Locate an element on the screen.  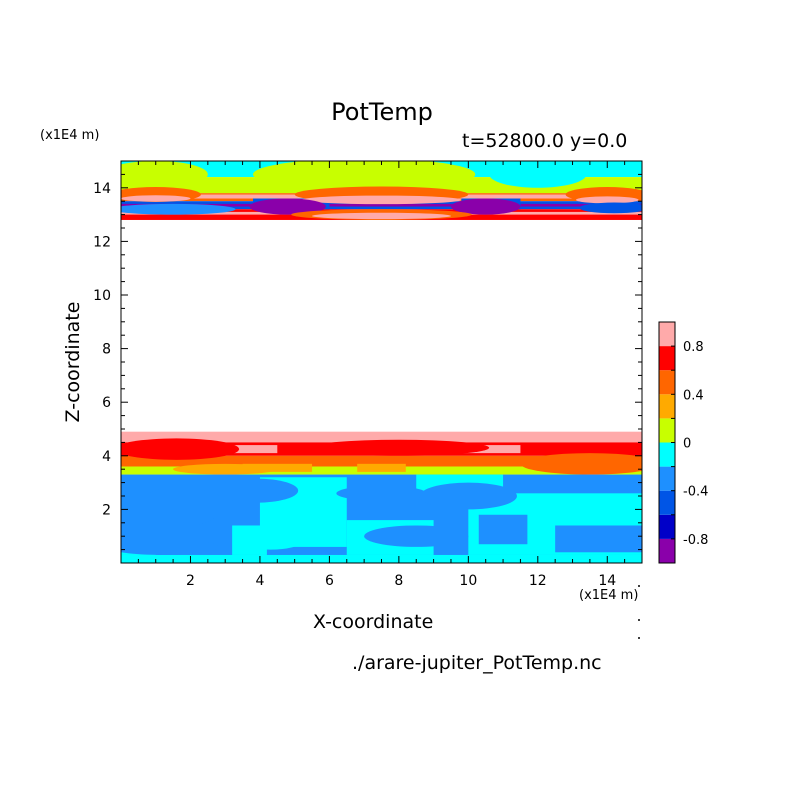
y-tick-label: 12 is located at coordinates (102, 242).